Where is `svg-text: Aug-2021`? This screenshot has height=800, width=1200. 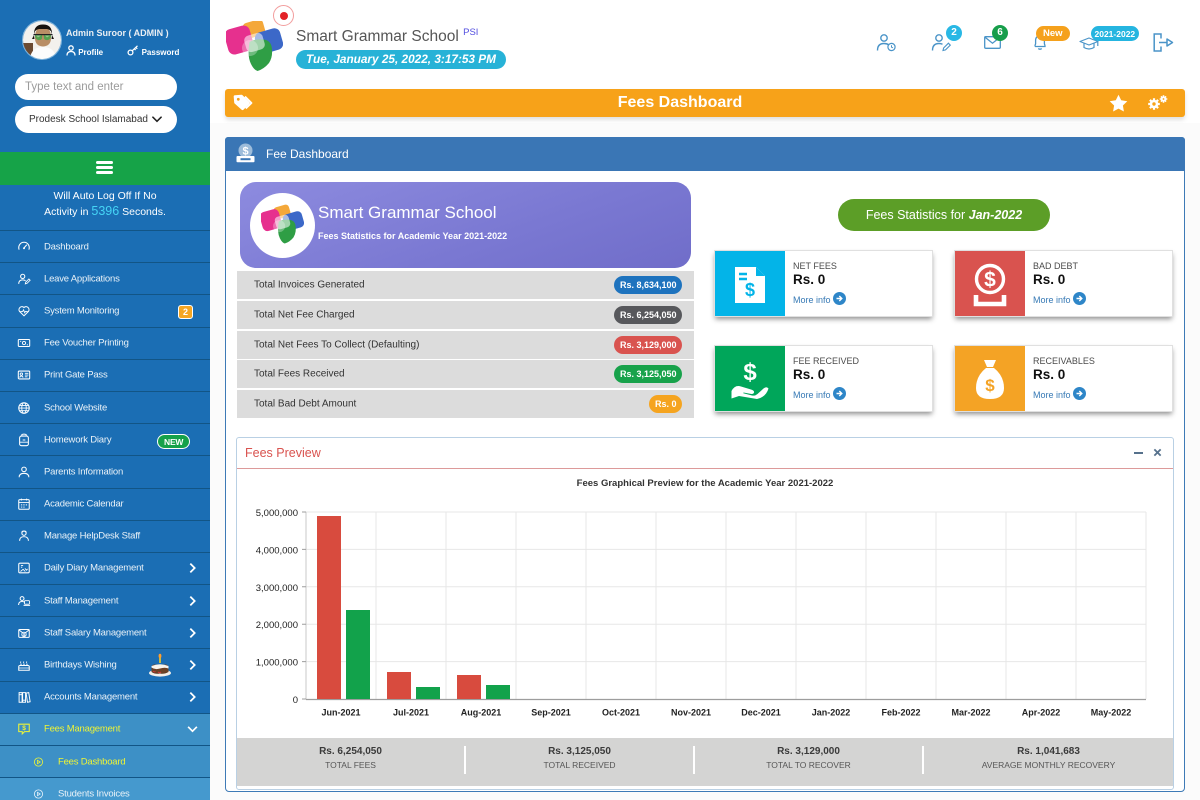
svg-text: Aug-2021 is located at coordinates (481, 713).